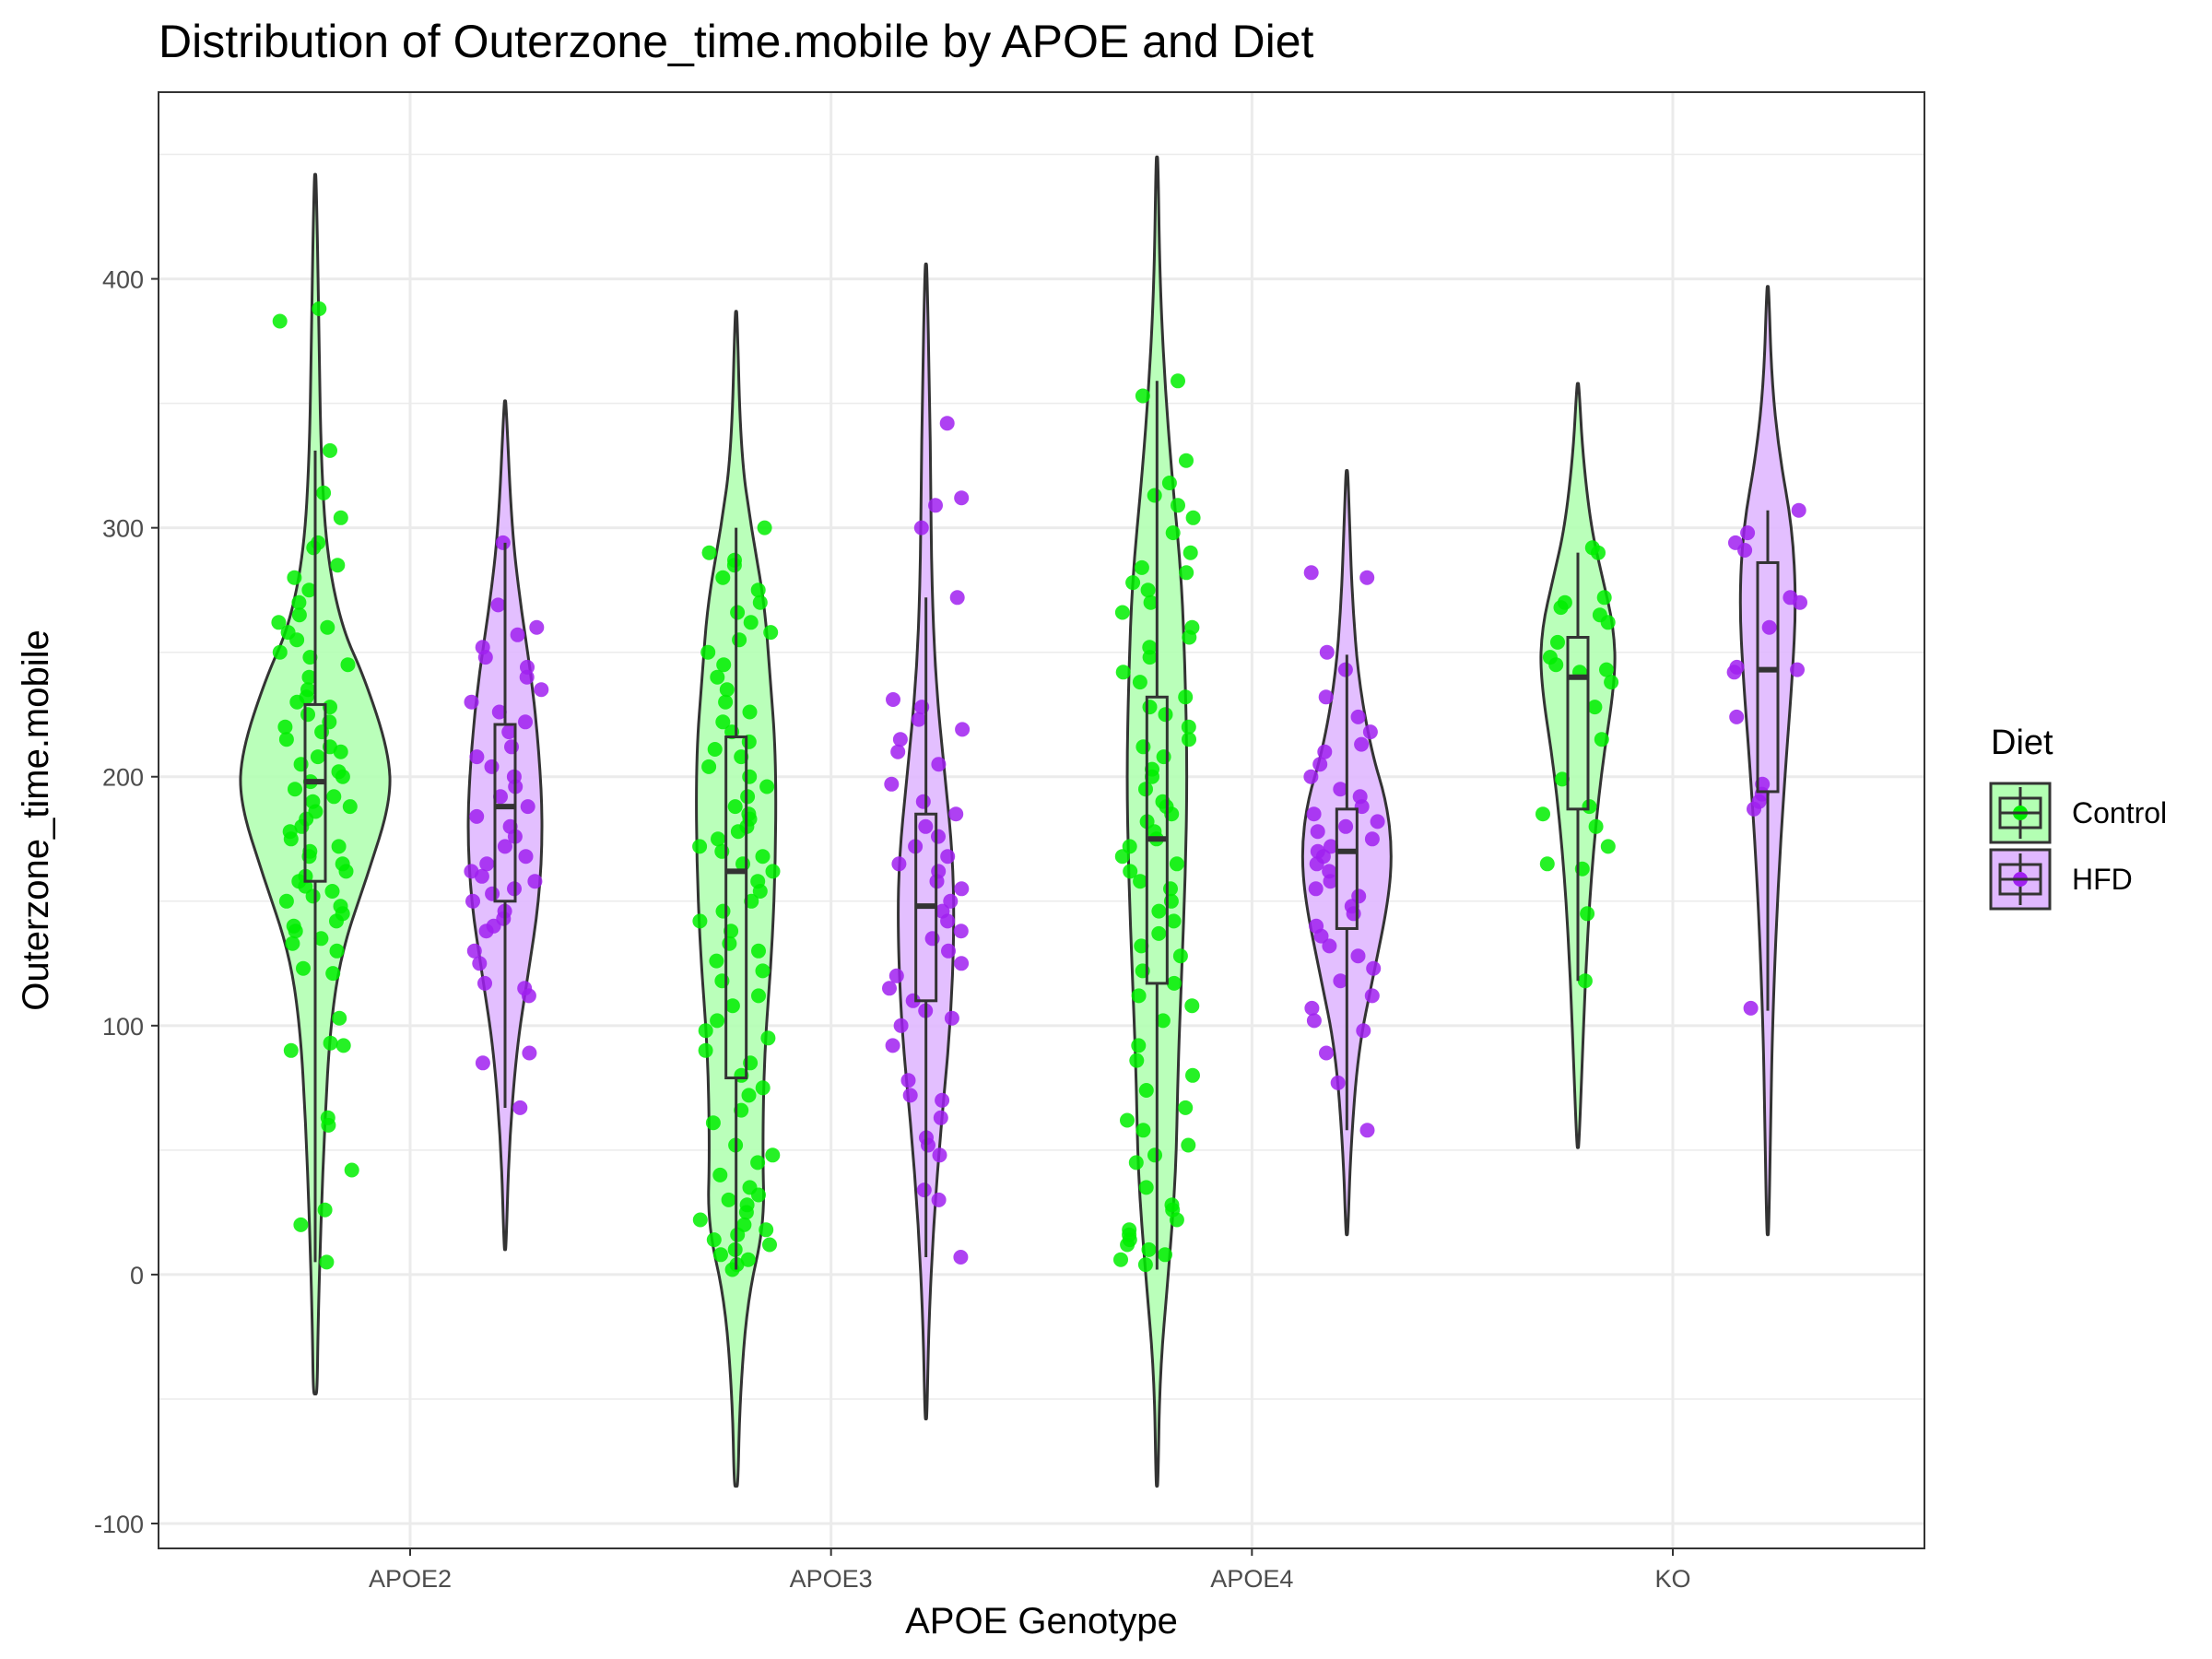 The width and height of the screenshot is (2212, 1659). I want to click on violin-control-ko, so click(1578, 765).